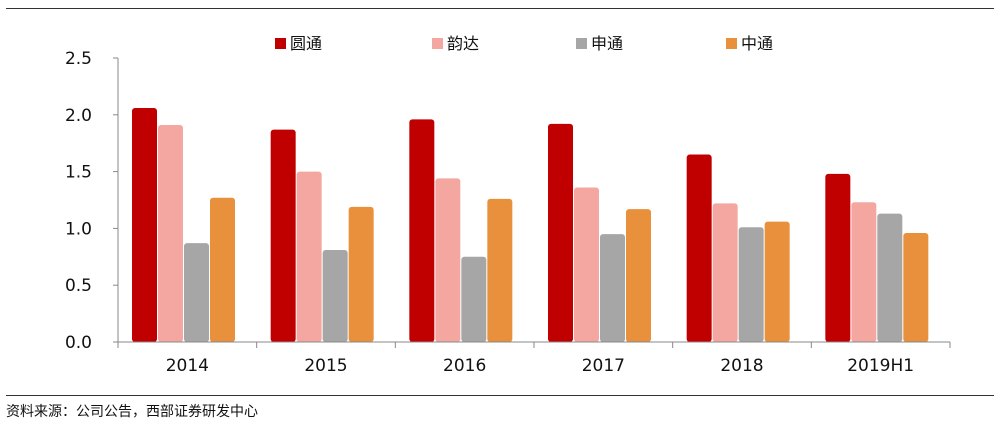  I want to click on x-axis: 2014 2015 2016 2017 2018 2019H1, so click(534, 358).